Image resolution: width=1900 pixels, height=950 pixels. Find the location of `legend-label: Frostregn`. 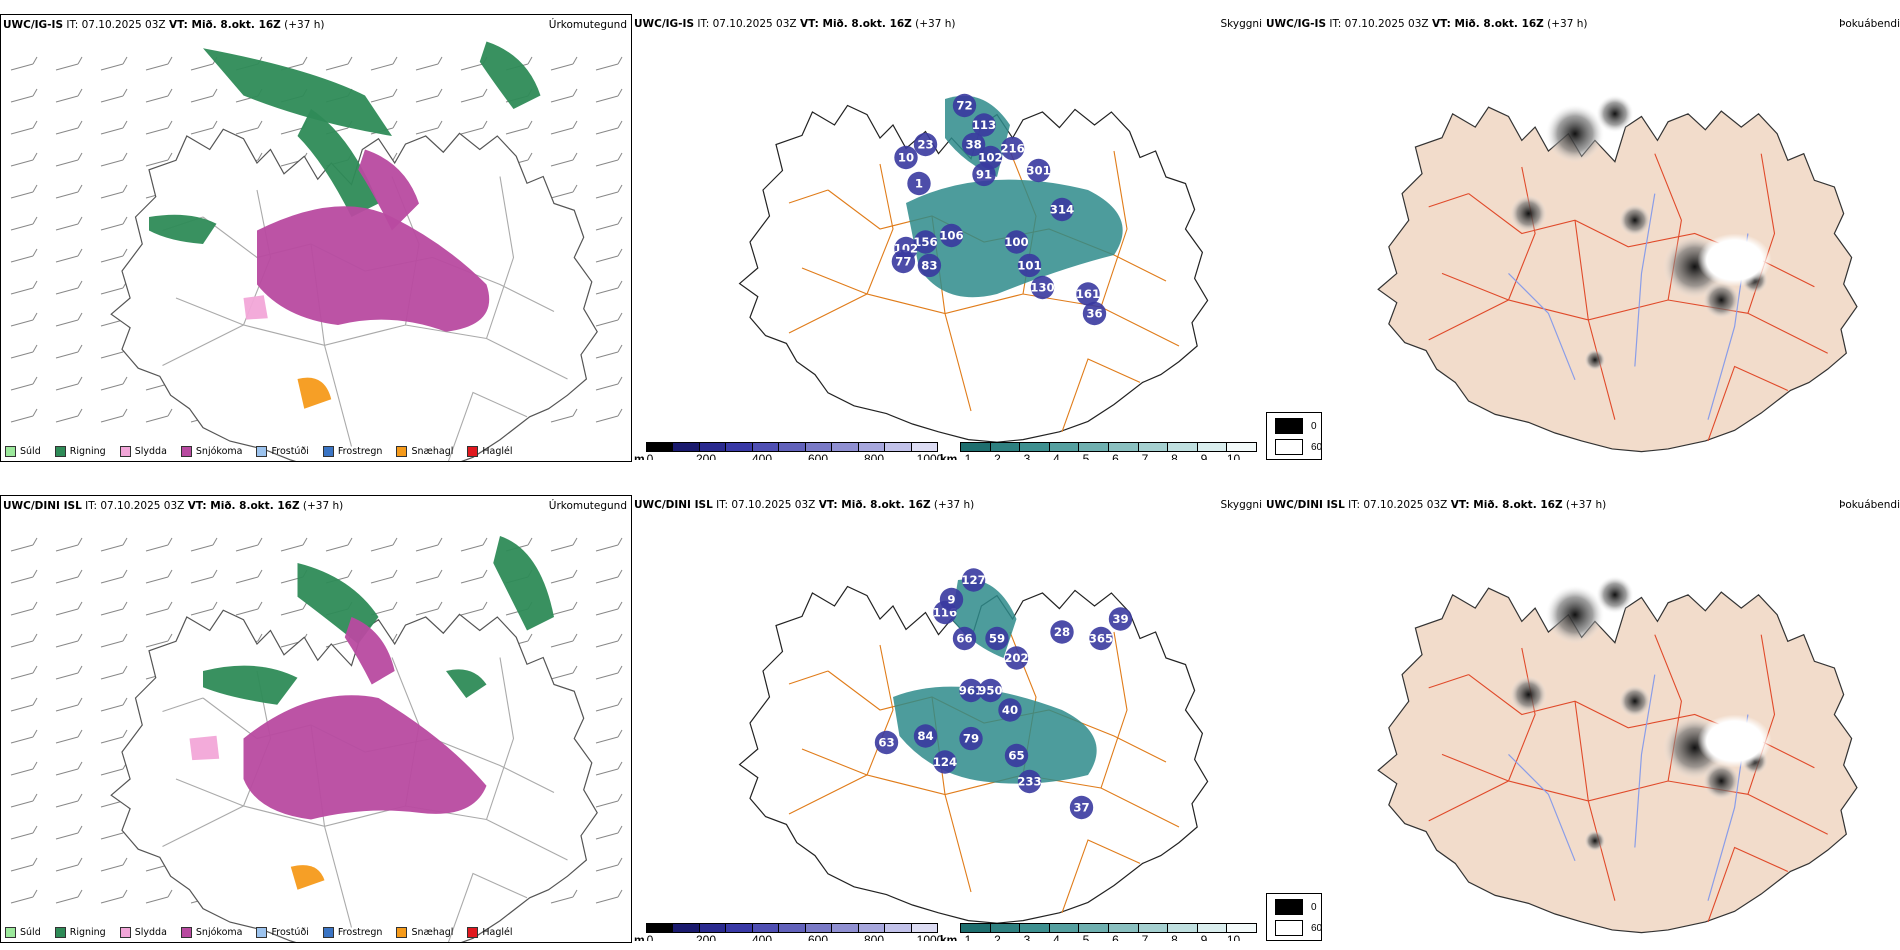

legend-label: Frostregn is located at coordinates (360, 451).